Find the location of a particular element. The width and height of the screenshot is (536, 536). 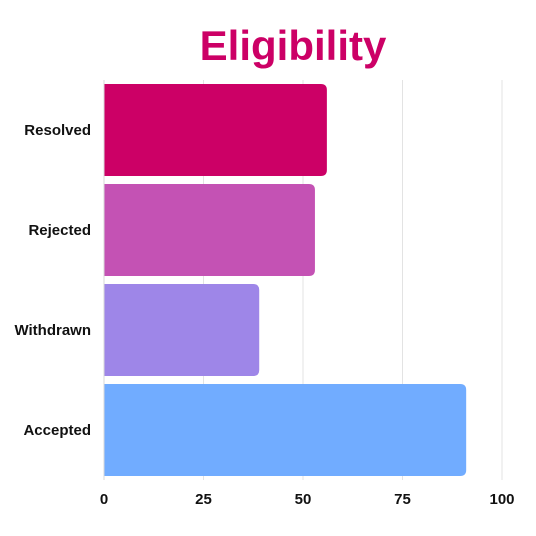

category-label-withdrawn: Withdrawn is located at coordinates (52, 330).